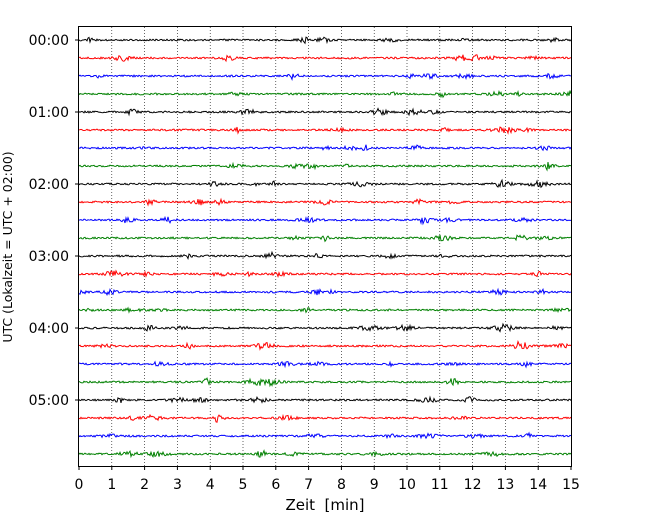 Image resolution: width=650 pixels, height=524 pixels. What do you see at coordinates (49, 401) in the screenshot?
I see `y-tick-label: 05:00` at bounding box center [49, 401].